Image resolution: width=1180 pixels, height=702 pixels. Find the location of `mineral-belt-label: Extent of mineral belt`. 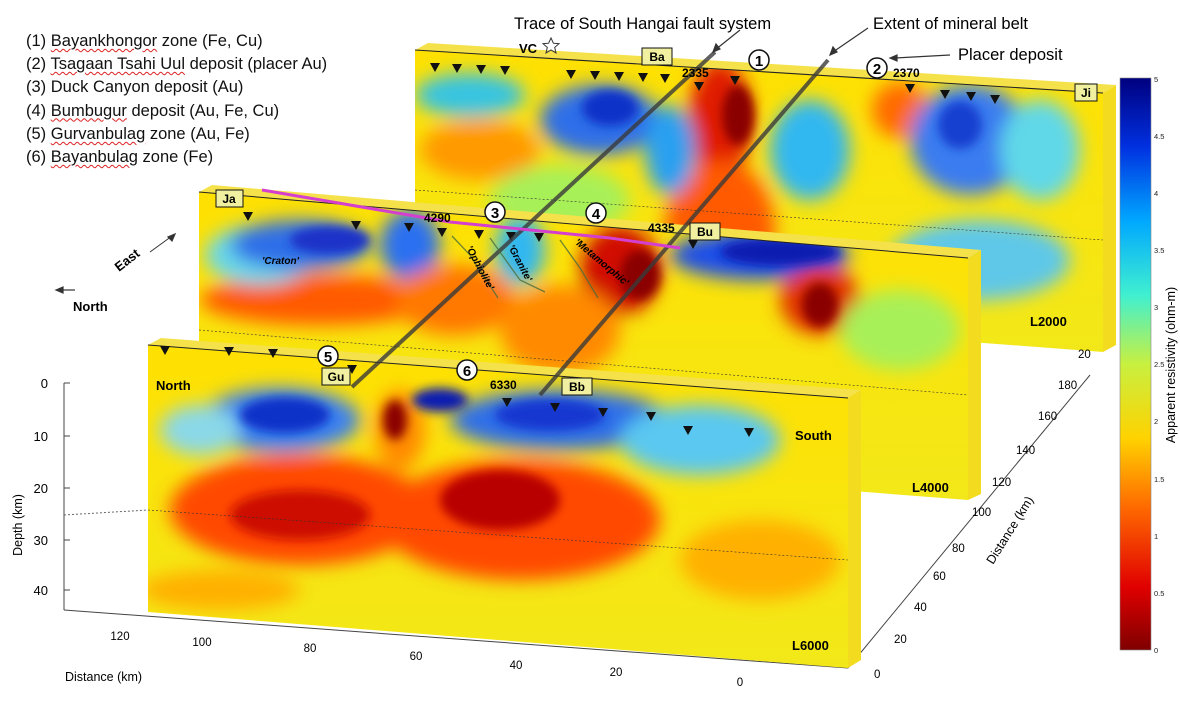

mineral-belt-label: Extent of mineral belt is located at coordinates (950, 24).